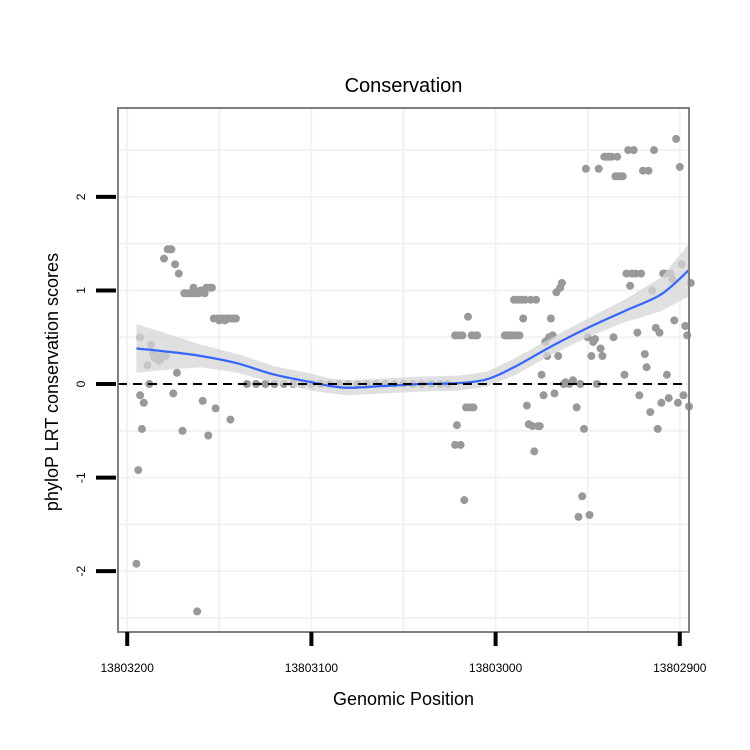 This screenshot has height=750, width=750. I want to click on x-tick-label: 13803200, so click(128, 668).